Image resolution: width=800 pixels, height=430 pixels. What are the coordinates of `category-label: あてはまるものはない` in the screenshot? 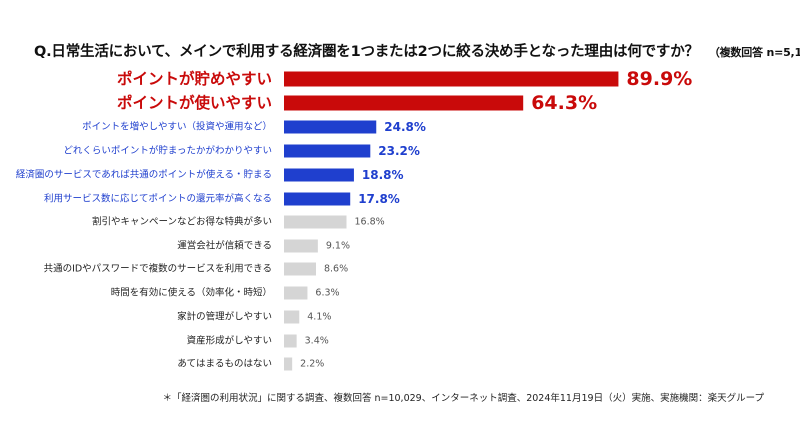 It's located at (224, 364).